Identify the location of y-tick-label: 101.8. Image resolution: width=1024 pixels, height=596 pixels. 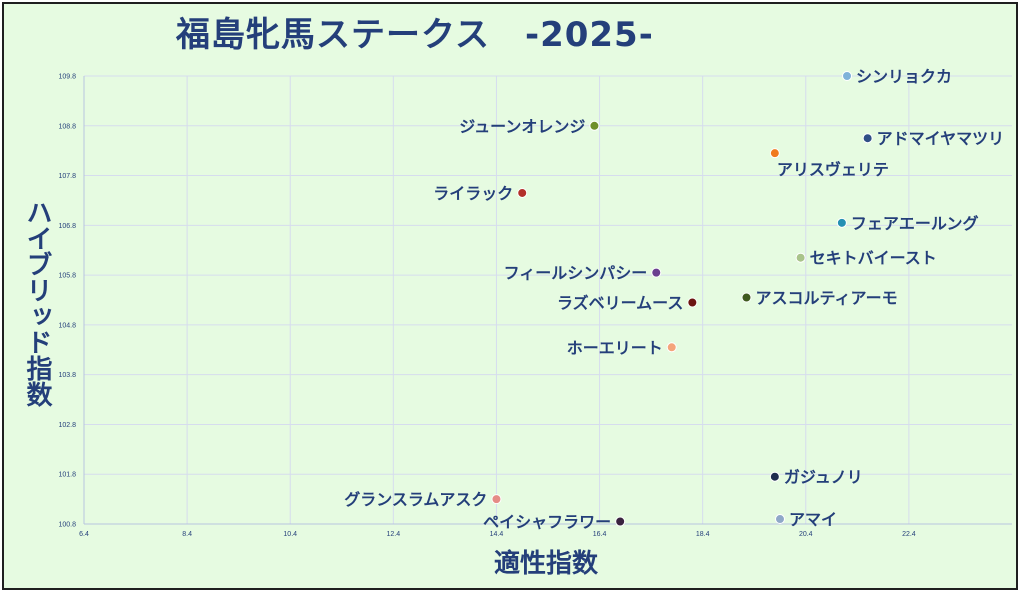
(67, 475).